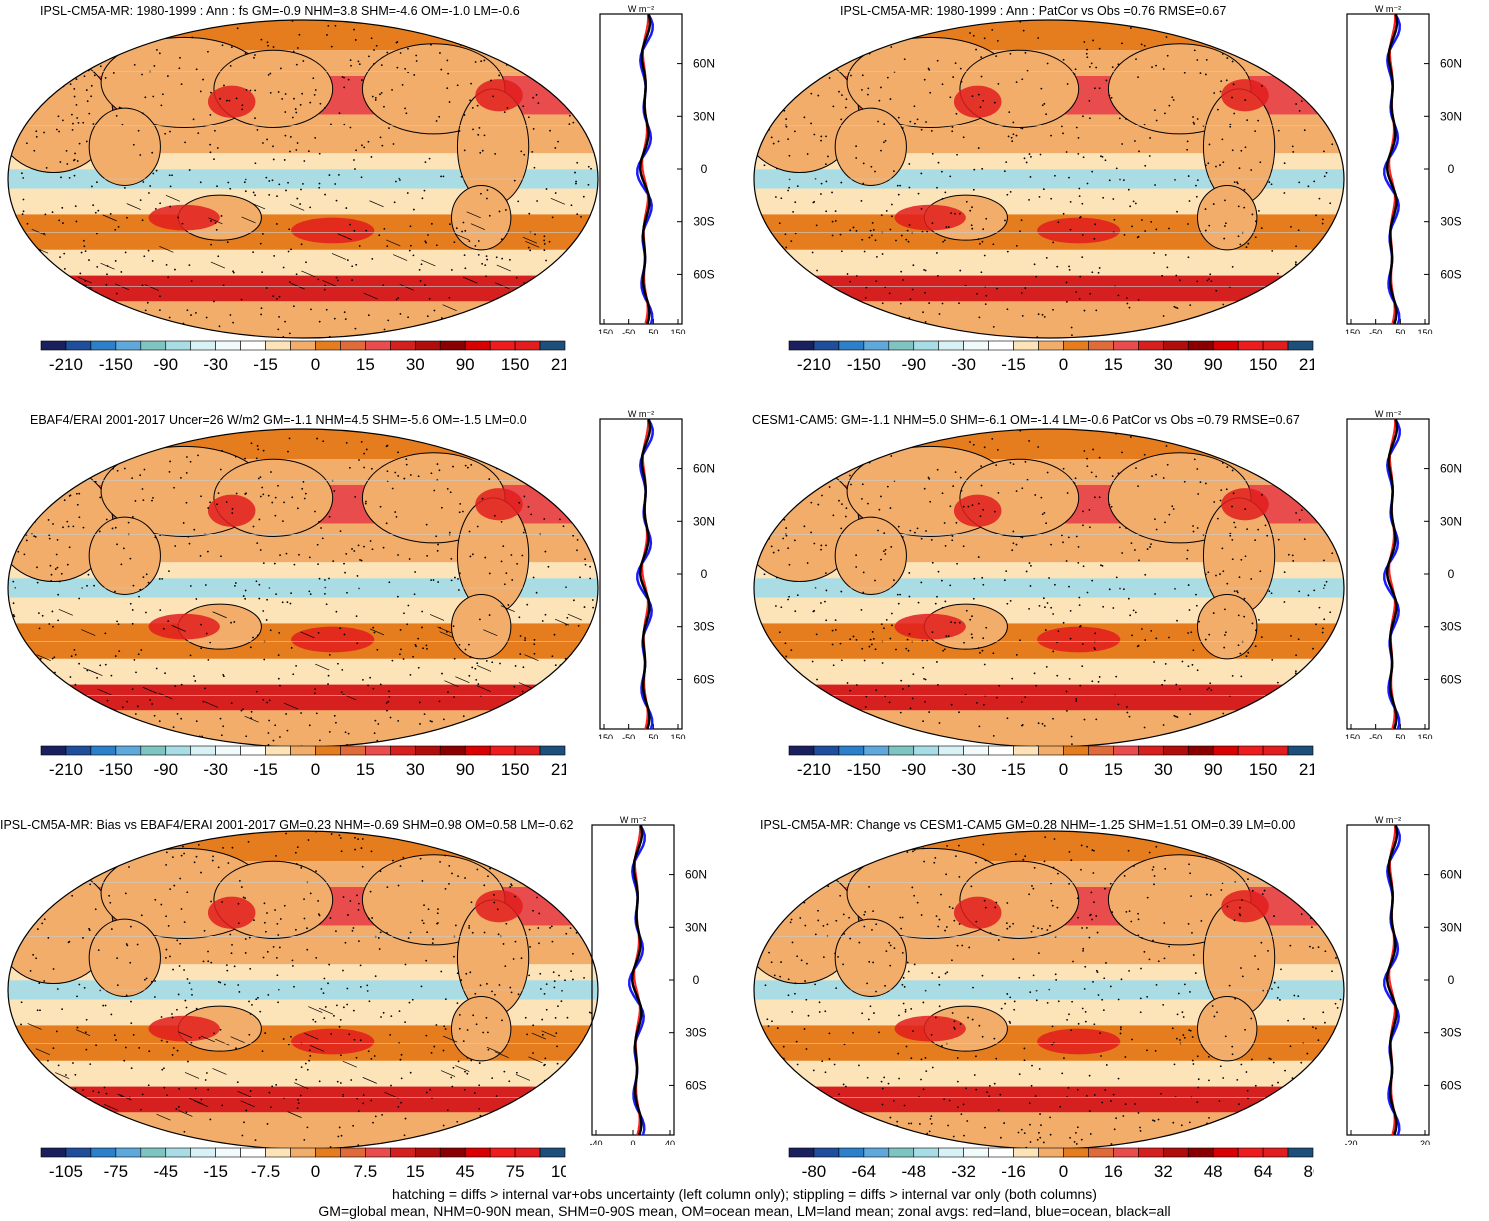  Describe the element at coordinates (913, 769) in the screenshot. I see `colorbar-label: -90` at that location.